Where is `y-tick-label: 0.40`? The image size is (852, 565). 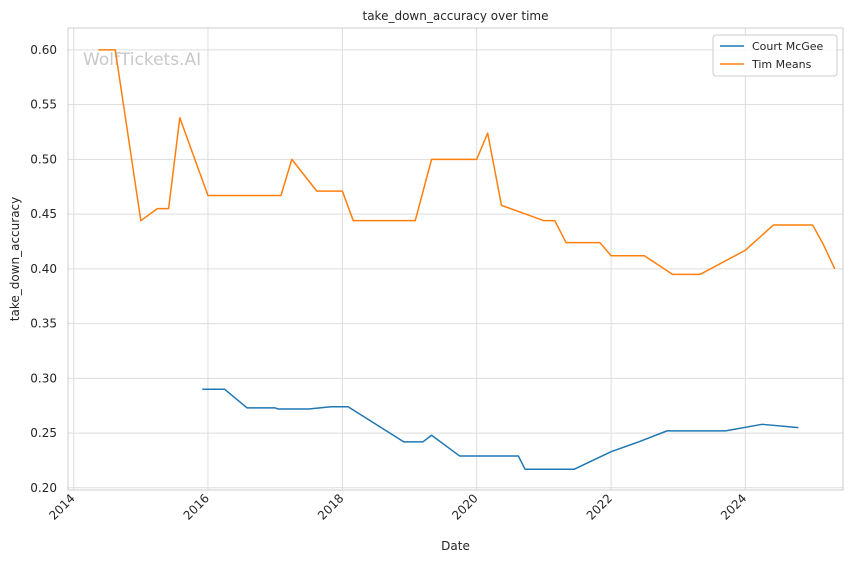
y-tick-label: 0.40 is located at coordinates (43, 269).